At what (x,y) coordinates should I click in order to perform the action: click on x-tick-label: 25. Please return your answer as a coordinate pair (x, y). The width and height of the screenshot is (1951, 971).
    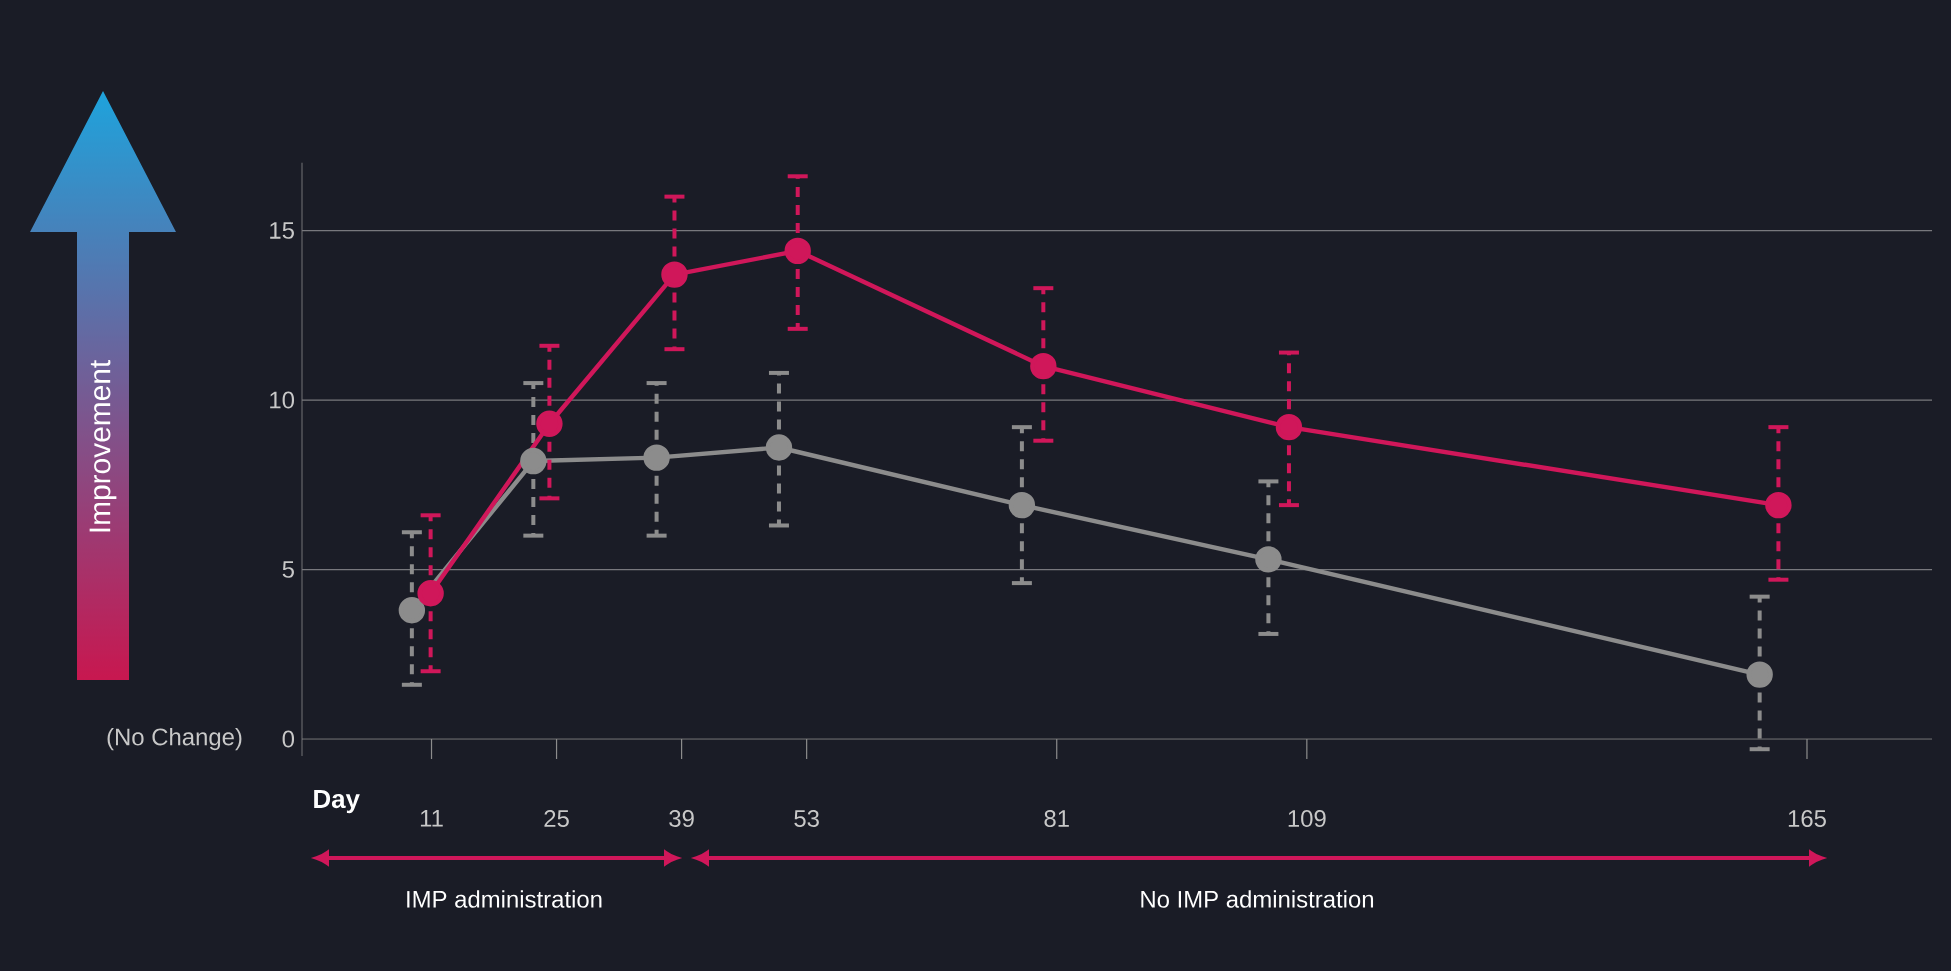
    Looking at the image, I should click on (556, 818).